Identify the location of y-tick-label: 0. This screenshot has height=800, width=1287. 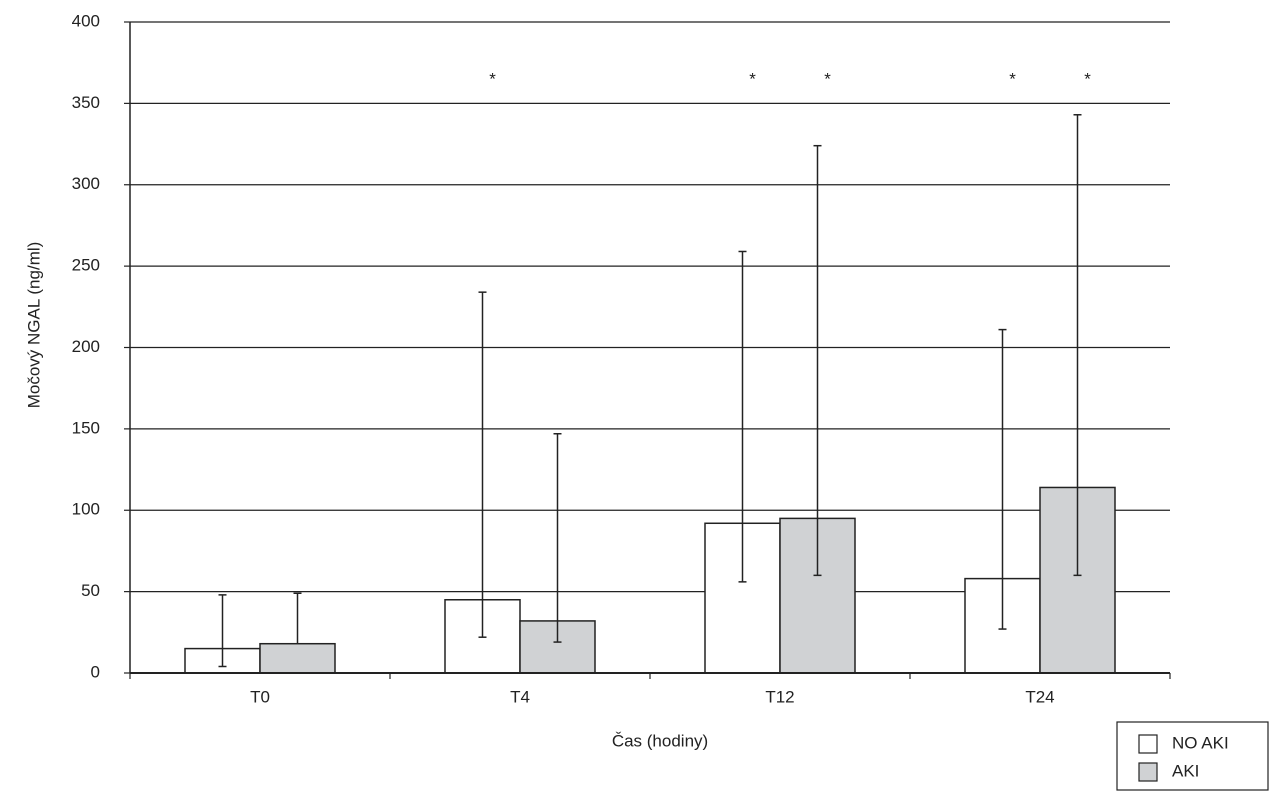
(95, 671).